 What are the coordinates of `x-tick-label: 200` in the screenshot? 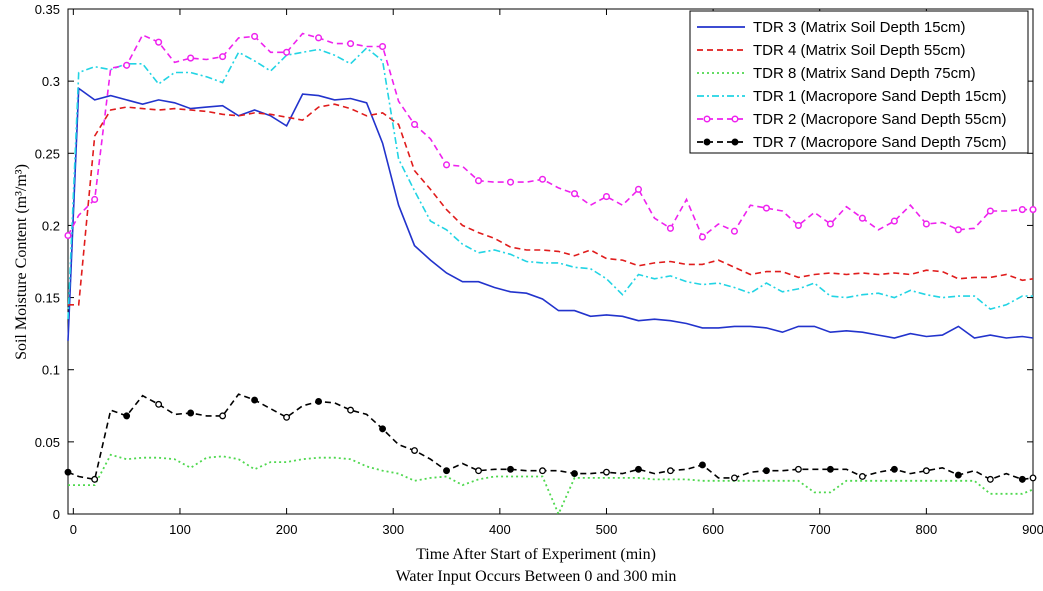 It's located at (287, 529).